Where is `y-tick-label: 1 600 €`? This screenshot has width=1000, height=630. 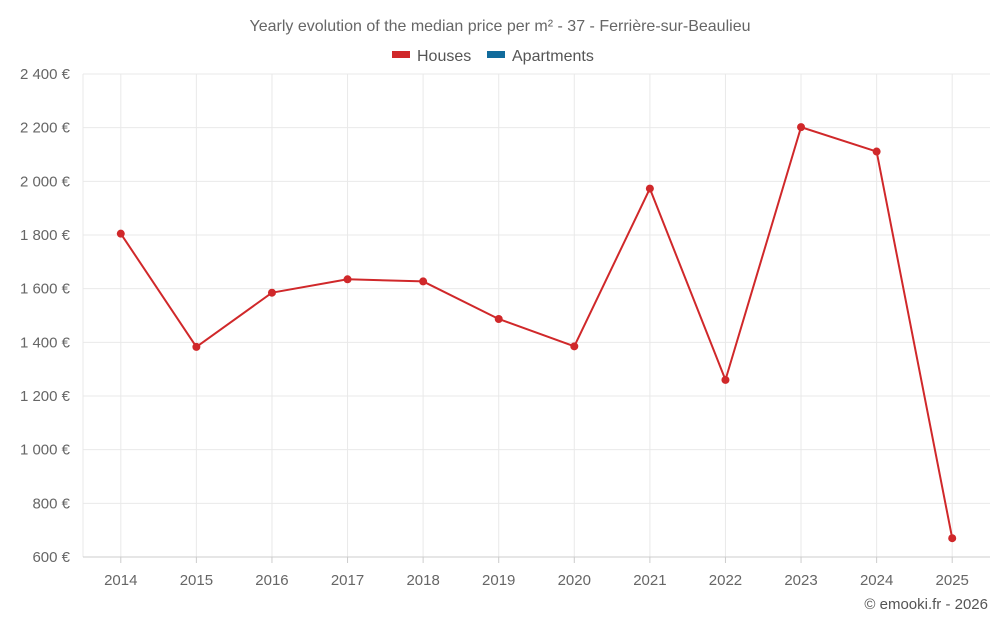
y-tick-label: 1 600 € is located at coordinates (45, 289).